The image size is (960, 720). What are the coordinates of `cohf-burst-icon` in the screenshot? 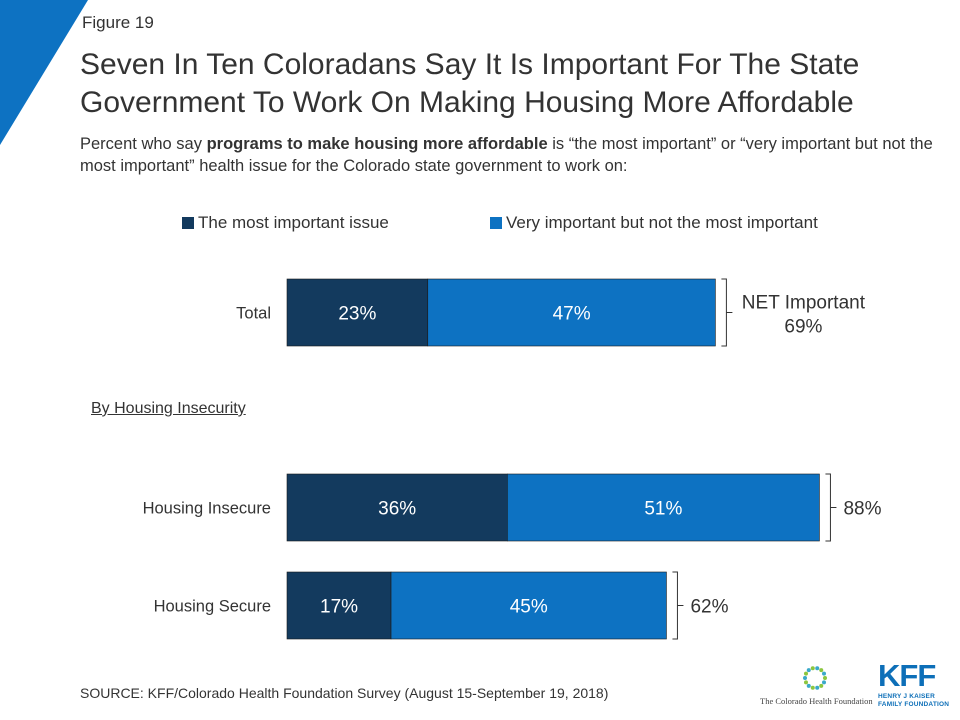 It's located at (815, 678).